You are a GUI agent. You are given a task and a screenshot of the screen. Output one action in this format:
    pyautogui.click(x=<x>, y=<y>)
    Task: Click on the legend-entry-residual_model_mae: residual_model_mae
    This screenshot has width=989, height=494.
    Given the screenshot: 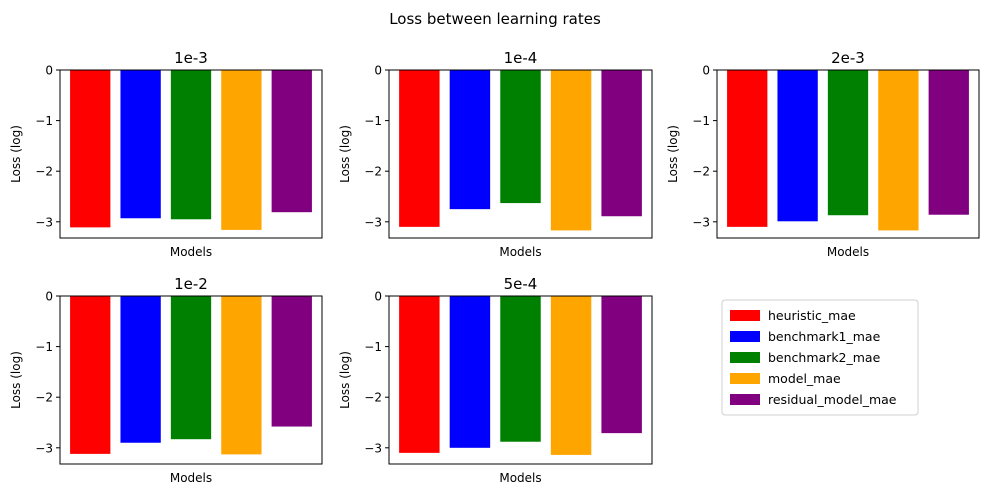 What is the action you would take?
    pyautogui.click(x=813, y=399)
    